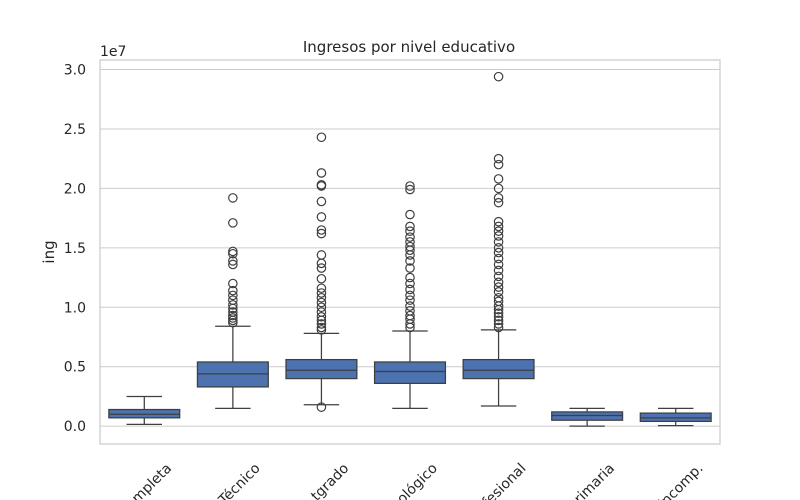 The height and width of the screenshot is (500, 800). What do you see at coordinates (75, 130) in the screenshot?
I see `y-tick-label: 2.5` at bounding box center [75, 130].